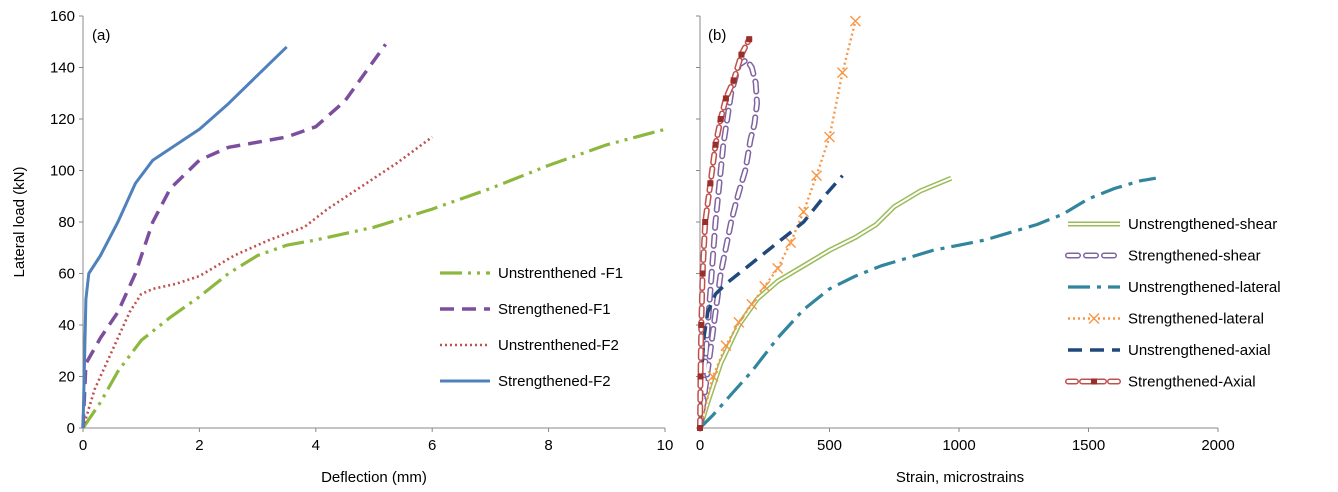 Image resolution: width=1338 pixels, height=492 pixels. I want to click on panel-b-legend-entry: Strengthened-shear, so click(1163, 256).